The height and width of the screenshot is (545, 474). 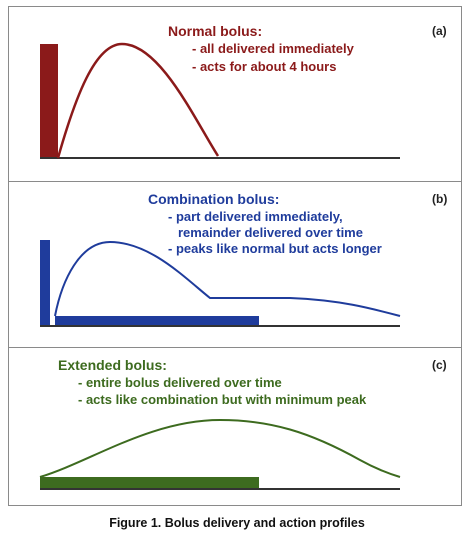 What do you see at coordinates (49, 101) in the screenshot?
I see `normal-bolus-delivery-bar` at bounding box center [49, 101].